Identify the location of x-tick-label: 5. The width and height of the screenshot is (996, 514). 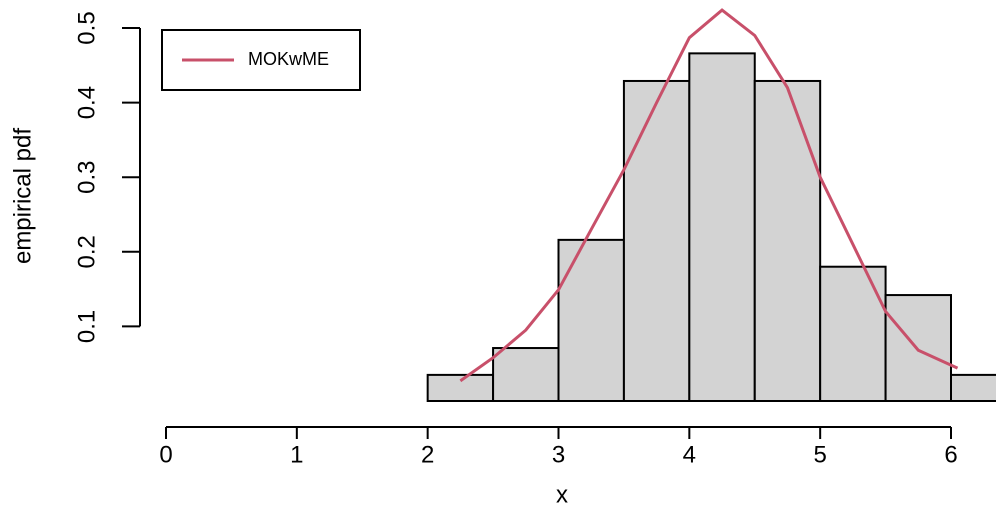
(819, 454).